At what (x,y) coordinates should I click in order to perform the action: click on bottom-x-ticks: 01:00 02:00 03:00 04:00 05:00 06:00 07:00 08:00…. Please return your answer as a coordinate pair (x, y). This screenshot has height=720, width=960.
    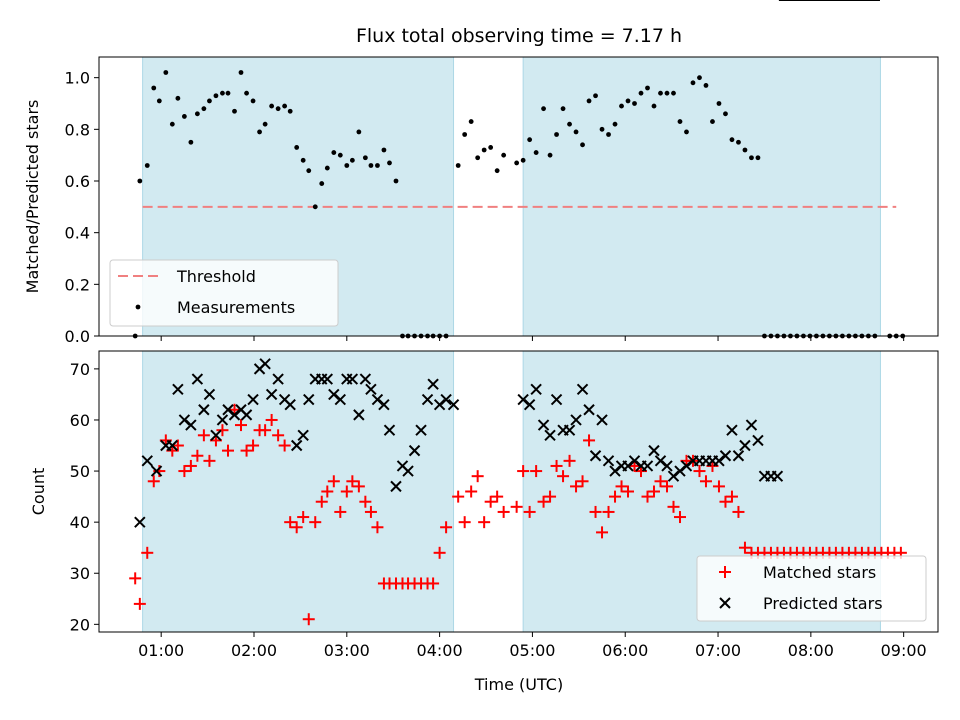
    Looking at the image, I should click on (532, 646).